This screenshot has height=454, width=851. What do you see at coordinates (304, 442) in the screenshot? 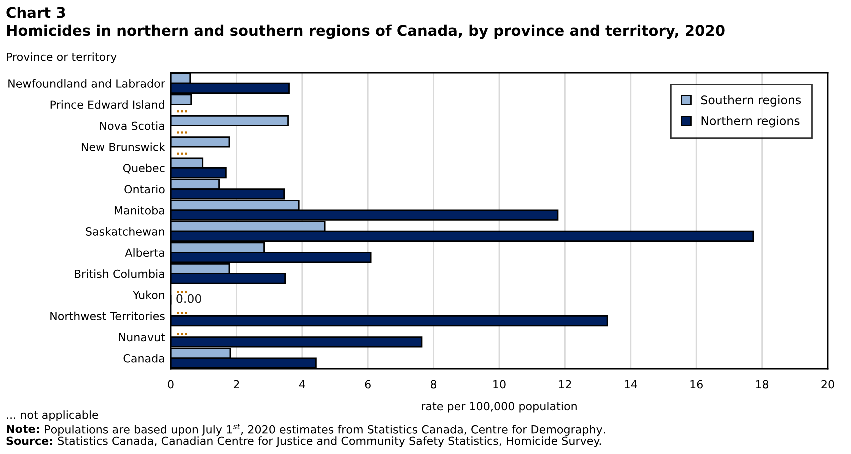
I see `source-note: Source: Statistics Canada, Canadian Centre for Justice and Community Safety Statistics, Homicide Survey.` at bounding box center [304, 442].